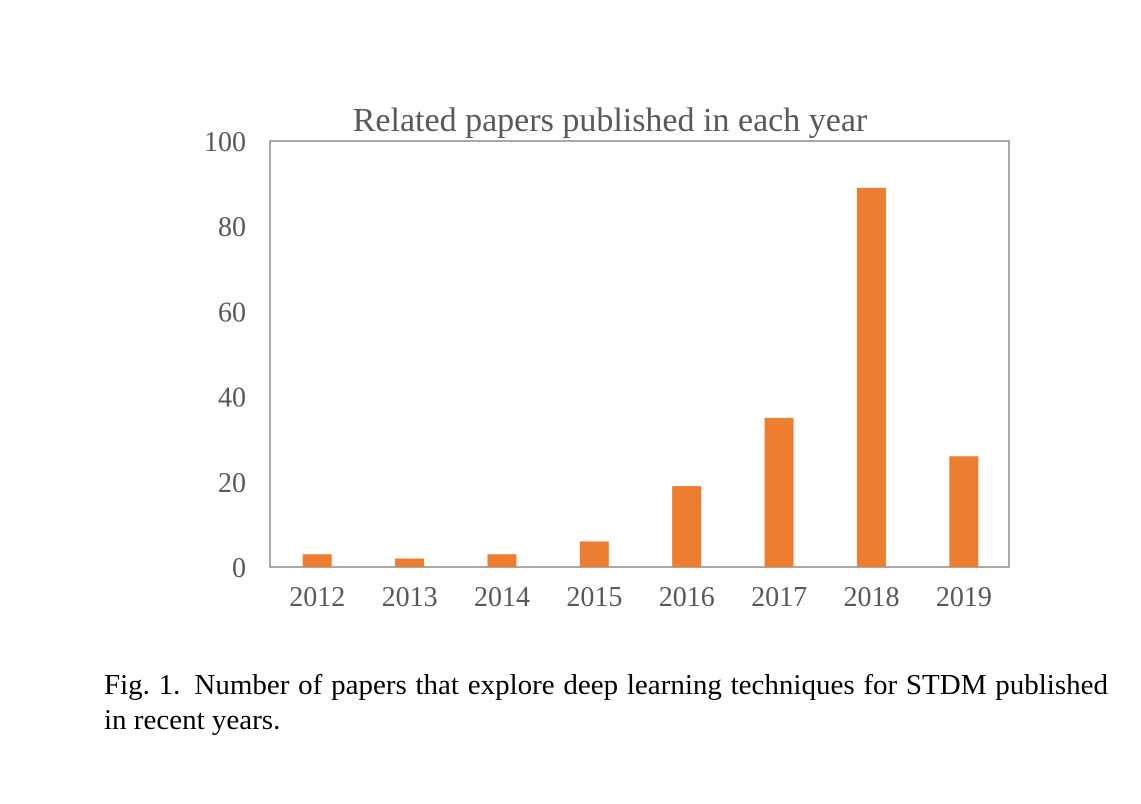 The width and height of the screenshot is (1141, 804). Describe the element at coordinates (610, 120) in the screenshot. I see `chart-title: Related papers published in each year` at that location.